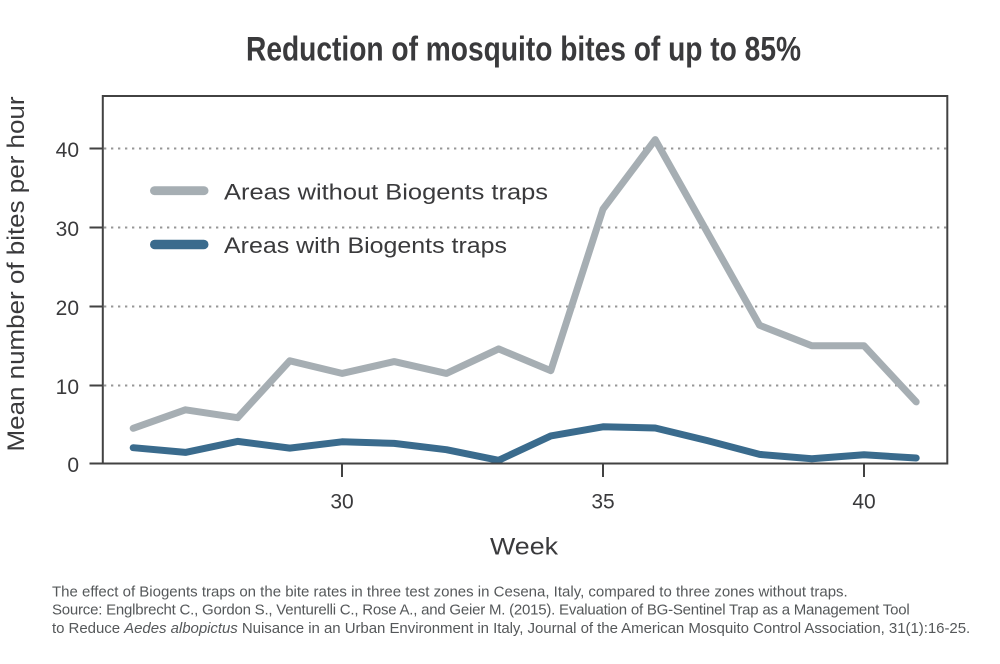  What do you see at coordinates (73, 465) in the screenshot?
I see `svg-text: 0` at bounding box center [73, 465].